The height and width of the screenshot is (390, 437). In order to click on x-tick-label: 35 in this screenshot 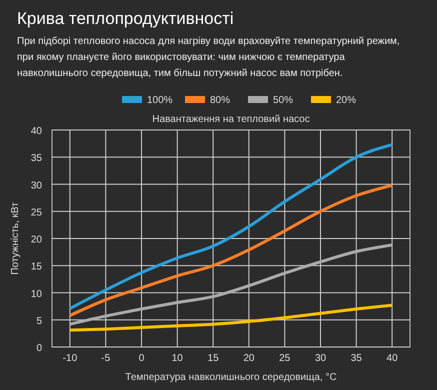, I will do `click(356, 358)`.